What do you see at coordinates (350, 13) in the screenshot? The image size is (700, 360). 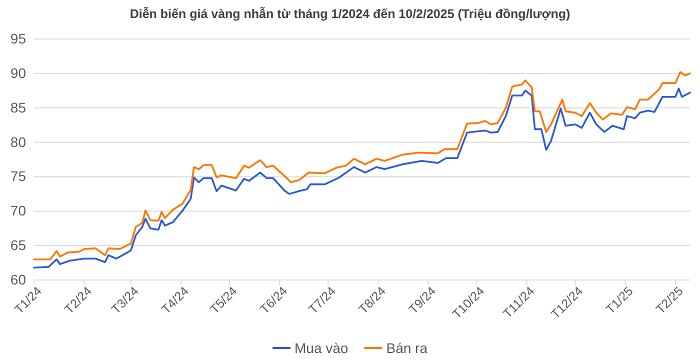 I see `chart-title: Diễn biến giá vàng nhẫn từ tháng 1/2024 đến 10/2/2025 (Triệu đồng/lượng)` at bounding box center [350, 13].